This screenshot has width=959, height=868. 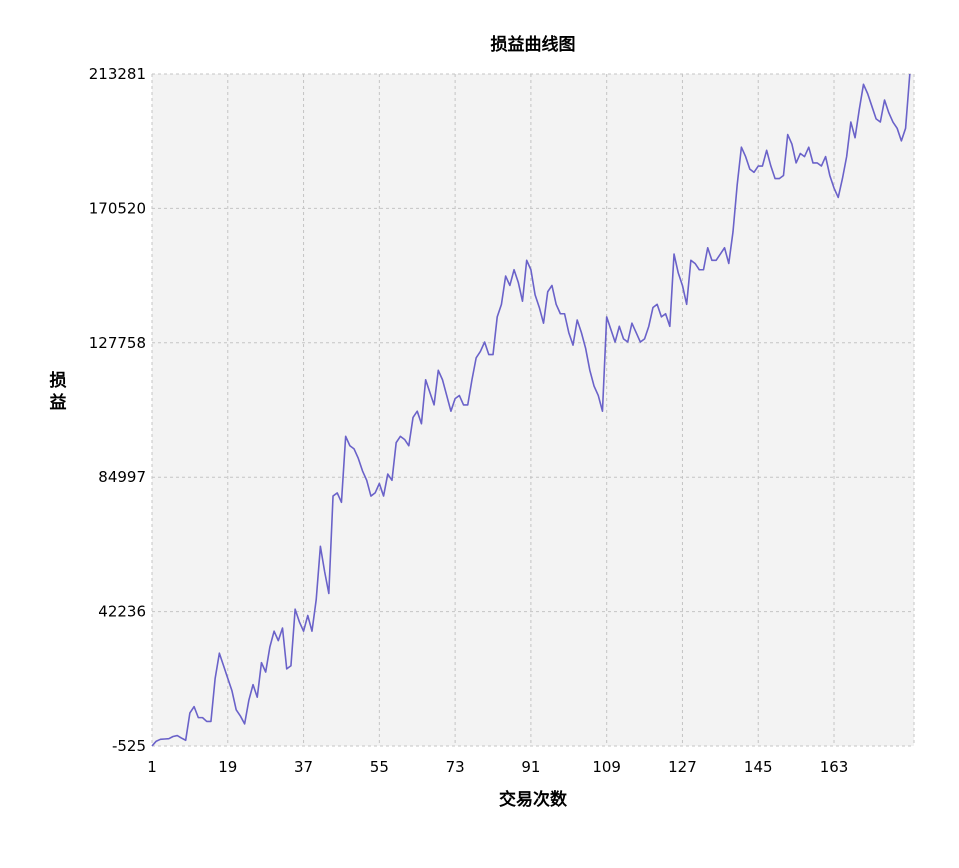 I want to click on x-tick-label: 163, so click(x=834, y=767).